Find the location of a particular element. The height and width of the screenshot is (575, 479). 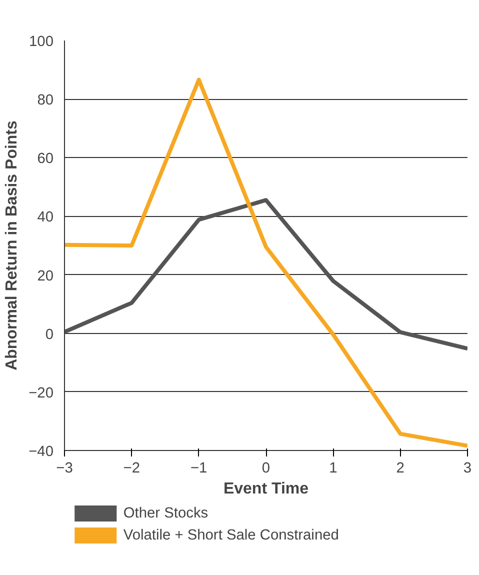

x-tick-label: −1 is located at coordinates (199, 468).